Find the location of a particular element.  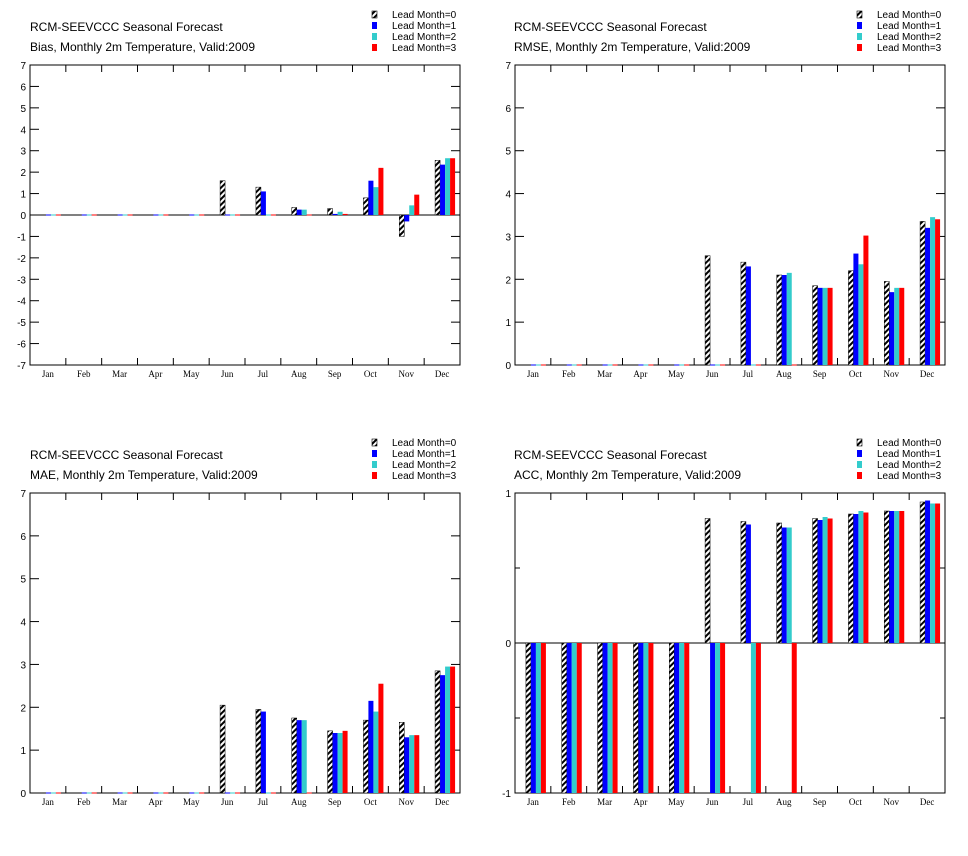

y-tick-label: 4 is located at coordinates (508, 195).